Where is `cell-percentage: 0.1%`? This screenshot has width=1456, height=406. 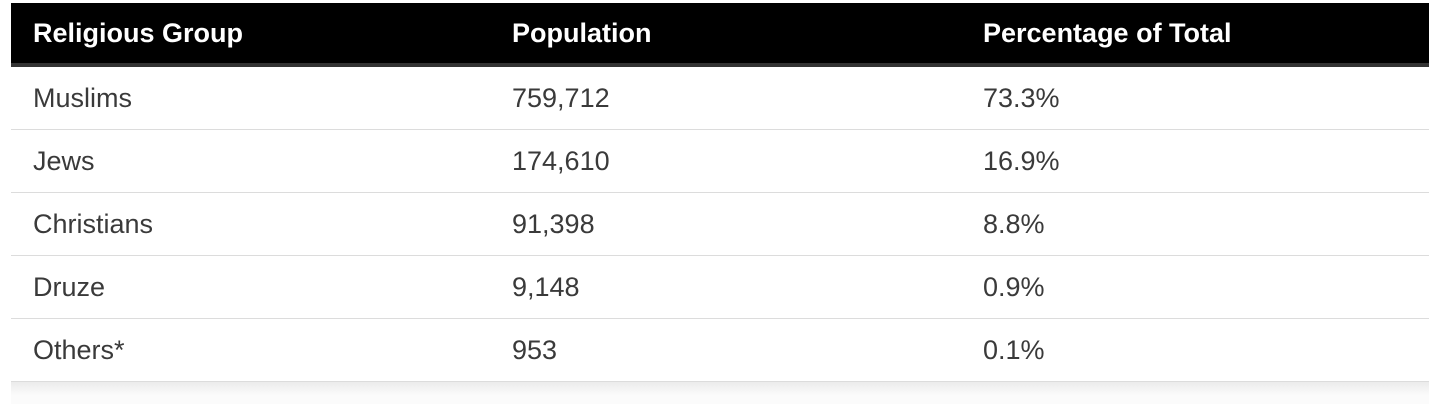
cell-percentage: 0.1% is located at coordinates (1014, 349).